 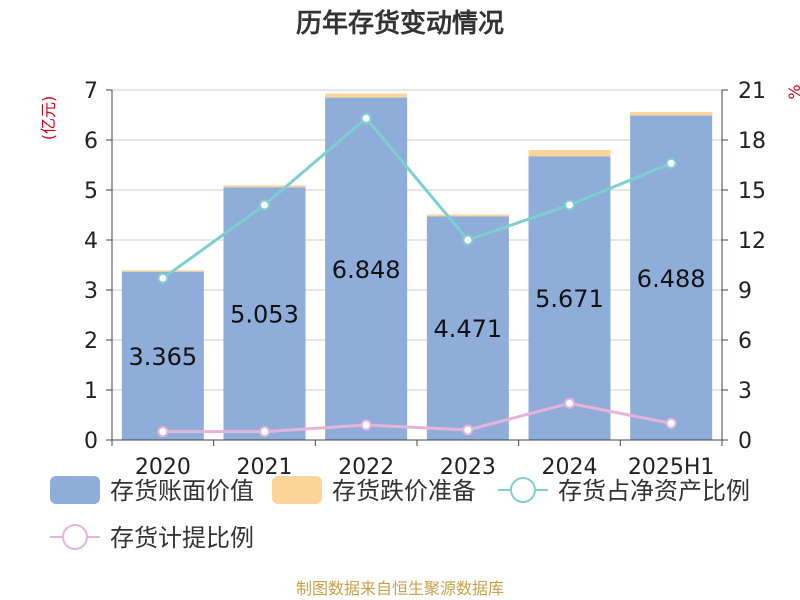 I want to click on legend-label: 存货跌价准备, so click(x=404, y=491).